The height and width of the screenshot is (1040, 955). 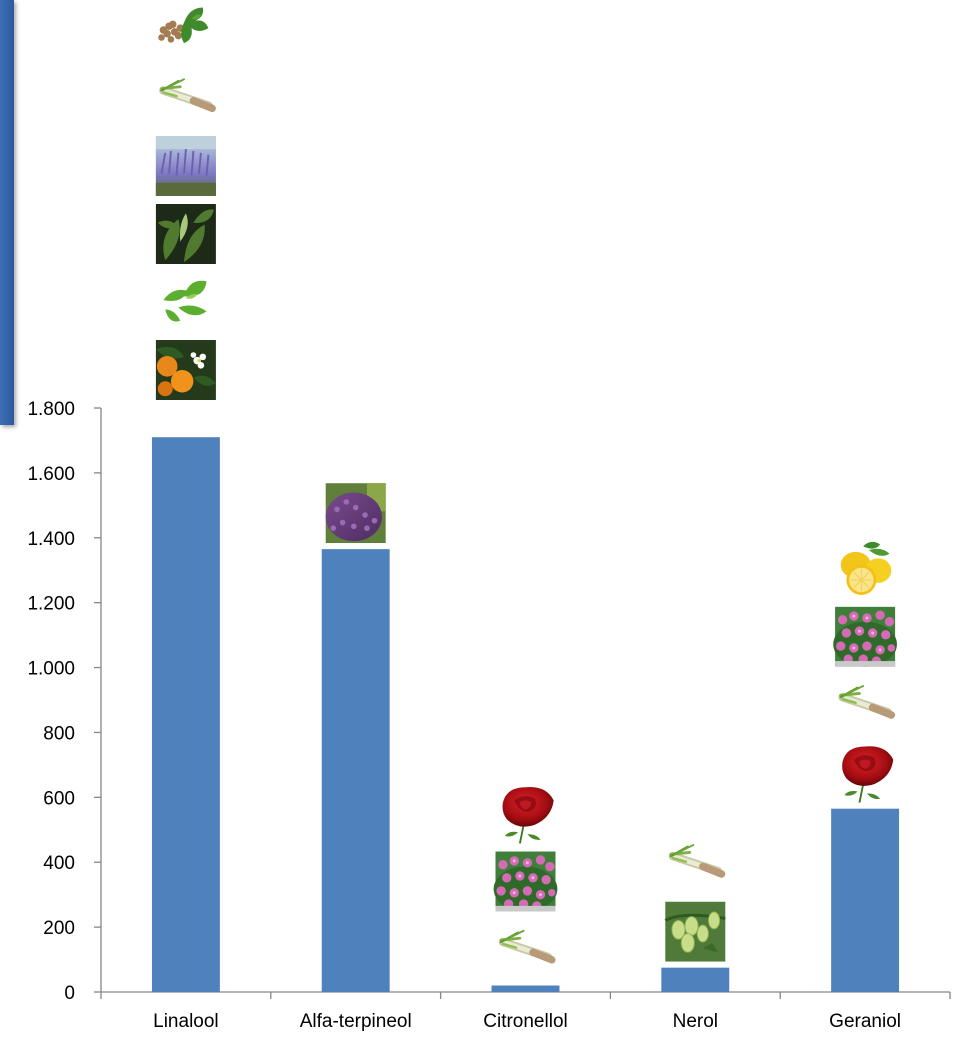 What do you see at coordinates (59, 733) in the screenshot?
I see `y-tick-label: 800` at bounding box center [59, 733].